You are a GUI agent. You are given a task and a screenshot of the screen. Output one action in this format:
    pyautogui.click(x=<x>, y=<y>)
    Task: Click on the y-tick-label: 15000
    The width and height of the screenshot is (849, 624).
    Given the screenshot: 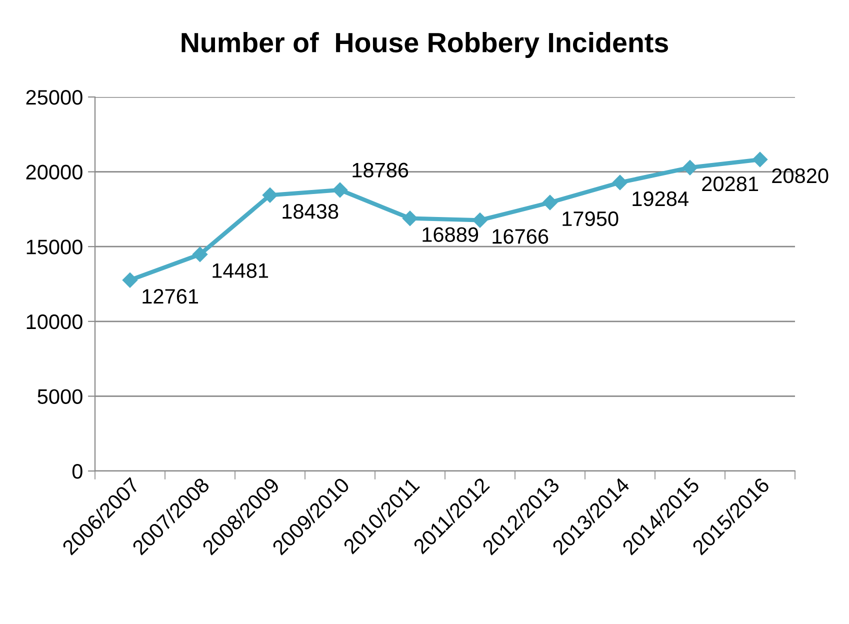 What is the action you would take?
    pyautogui.click(x=54, y=247)
    